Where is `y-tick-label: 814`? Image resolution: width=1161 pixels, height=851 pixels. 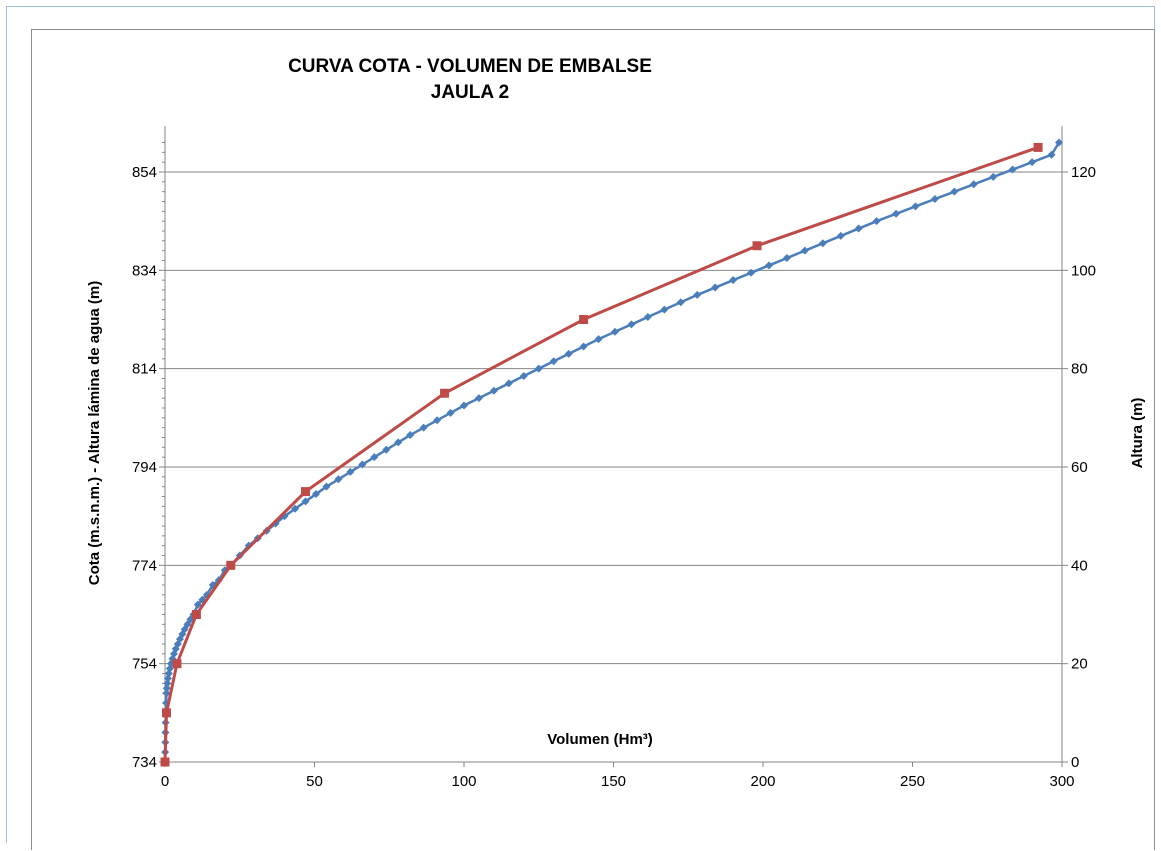
y-tick-label: 814 is located at coordinates (144, 369).